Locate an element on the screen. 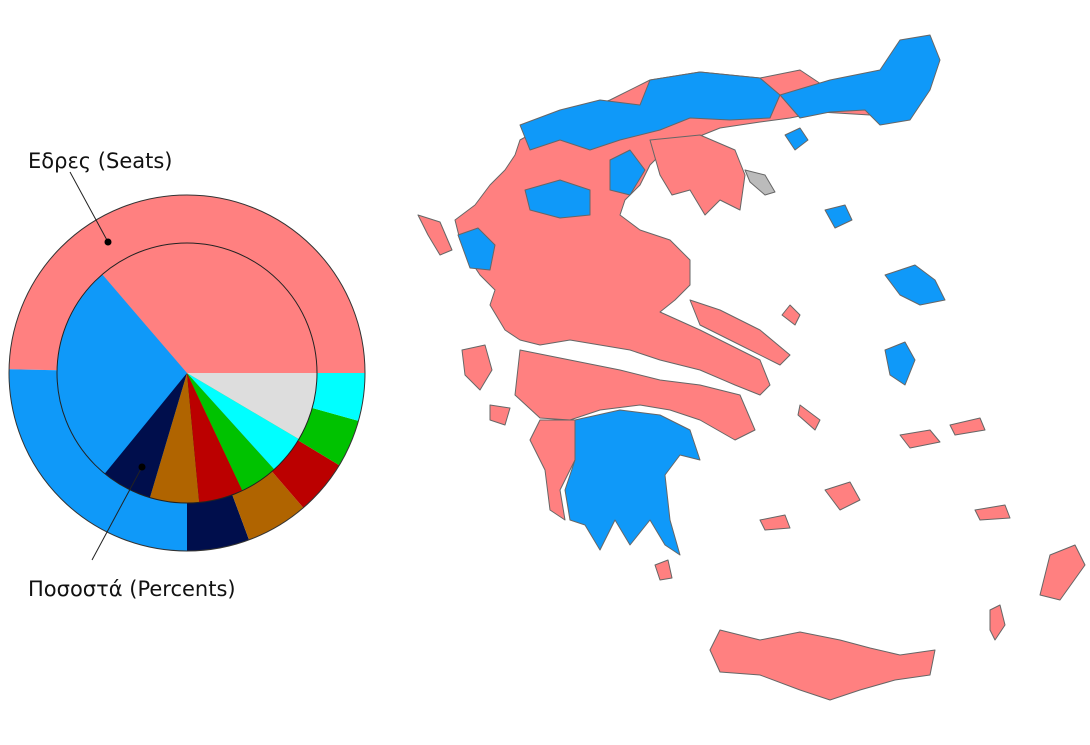  map-region-kozani is located at coordinates (557, 199).